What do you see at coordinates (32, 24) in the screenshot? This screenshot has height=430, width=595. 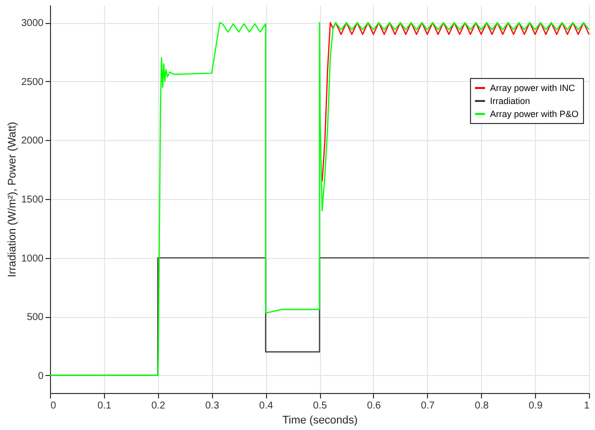 I see `y-tick-label: 3000` at bounding box center [32, 24].